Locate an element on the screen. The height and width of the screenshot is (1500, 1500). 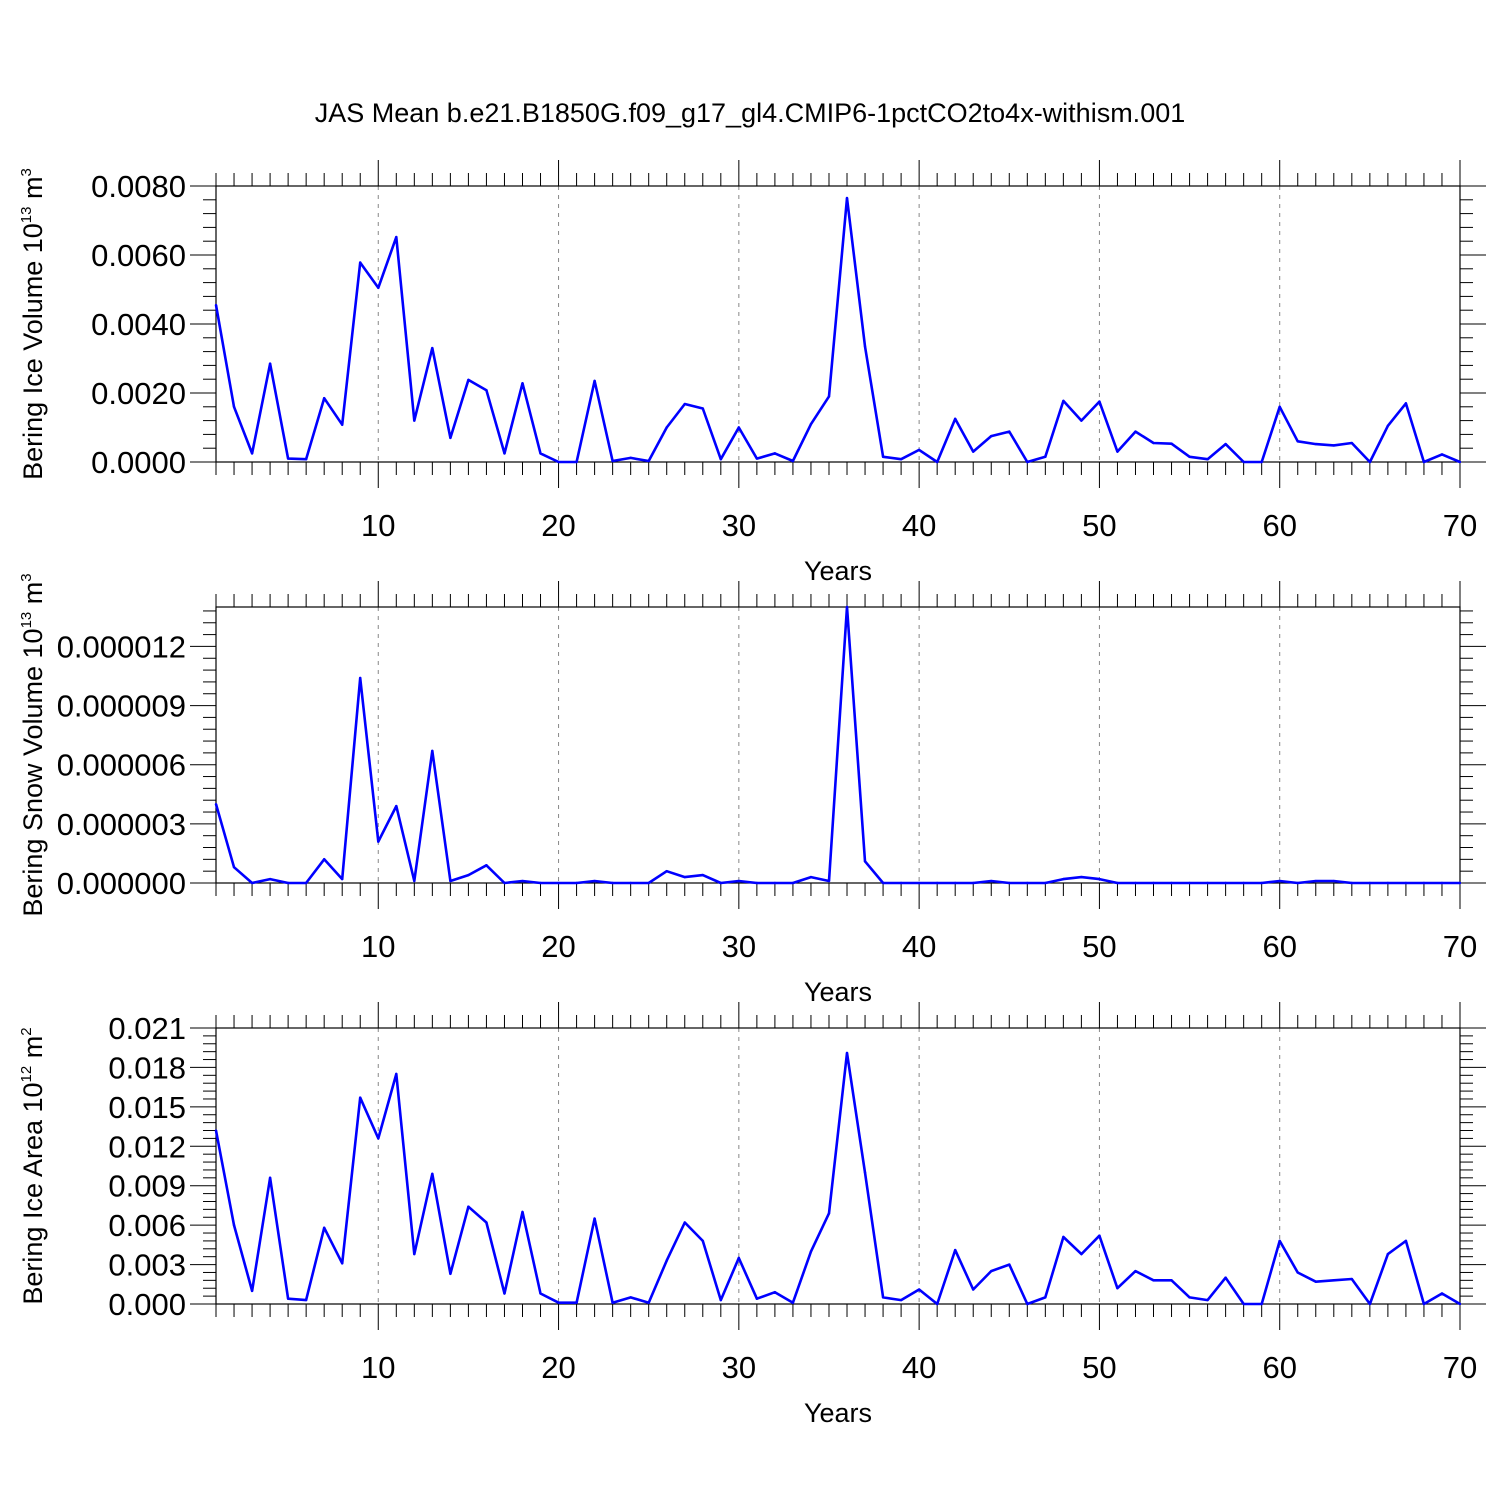
y-tick-label: 0.0040 is located at coordinates (138, 324).